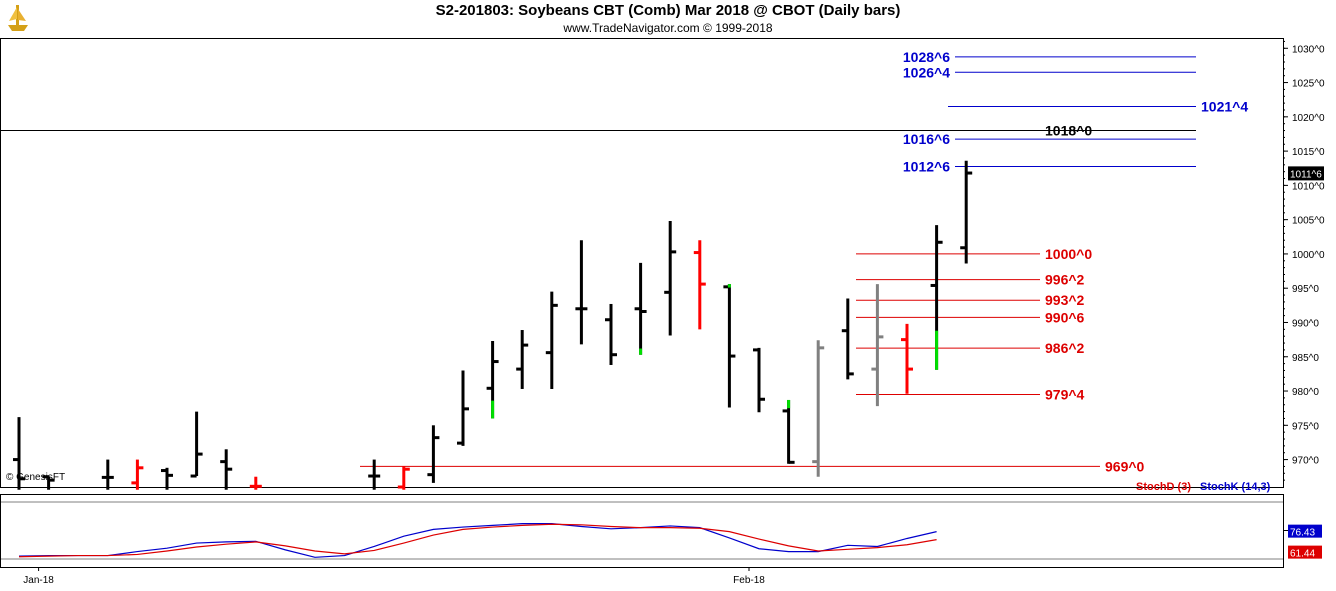  What do you see at coordinates (1308, 186) in the screenshot?
I see `price-tick-label: 1010^0` at bounding box center [1308, 186].